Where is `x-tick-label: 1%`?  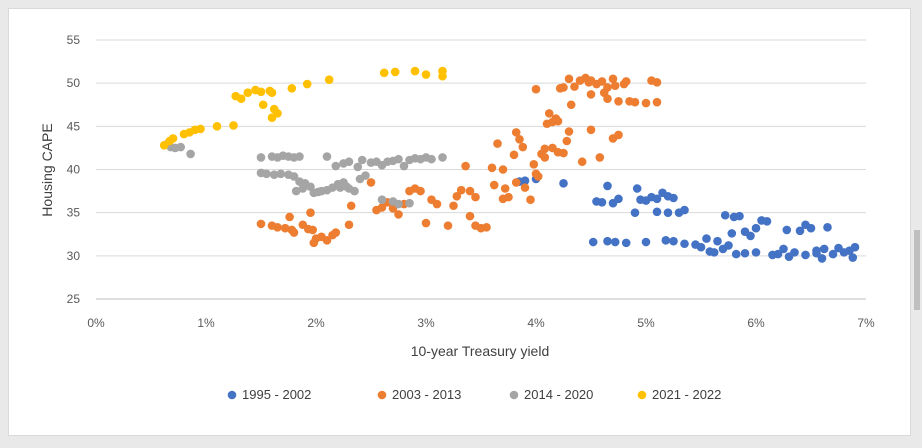
x-tick-label: 1% is located at coordinates (206, 323).